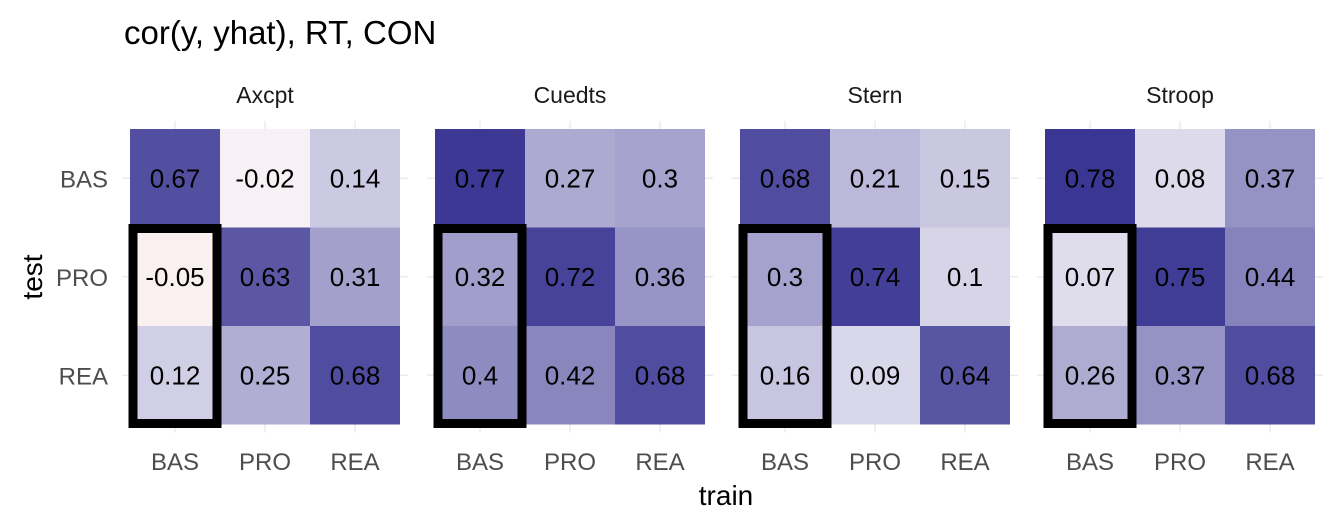 This screenshot has width=1344, height=528. I want to click on y-tick-label: PRO, so click(82, 278).